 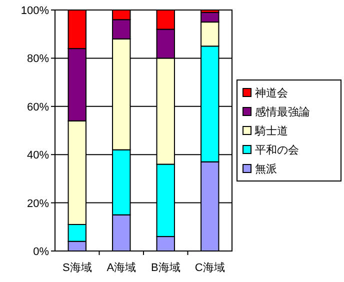 I want to click on y-tick-label: 100%, so click(x=35, y=11).